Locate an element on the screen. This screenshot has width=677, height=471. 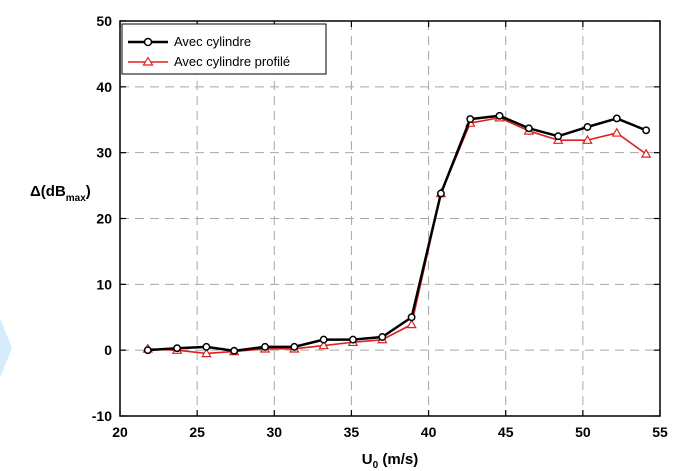
x-tick-label: 50 is located at coordinates (583, 432).